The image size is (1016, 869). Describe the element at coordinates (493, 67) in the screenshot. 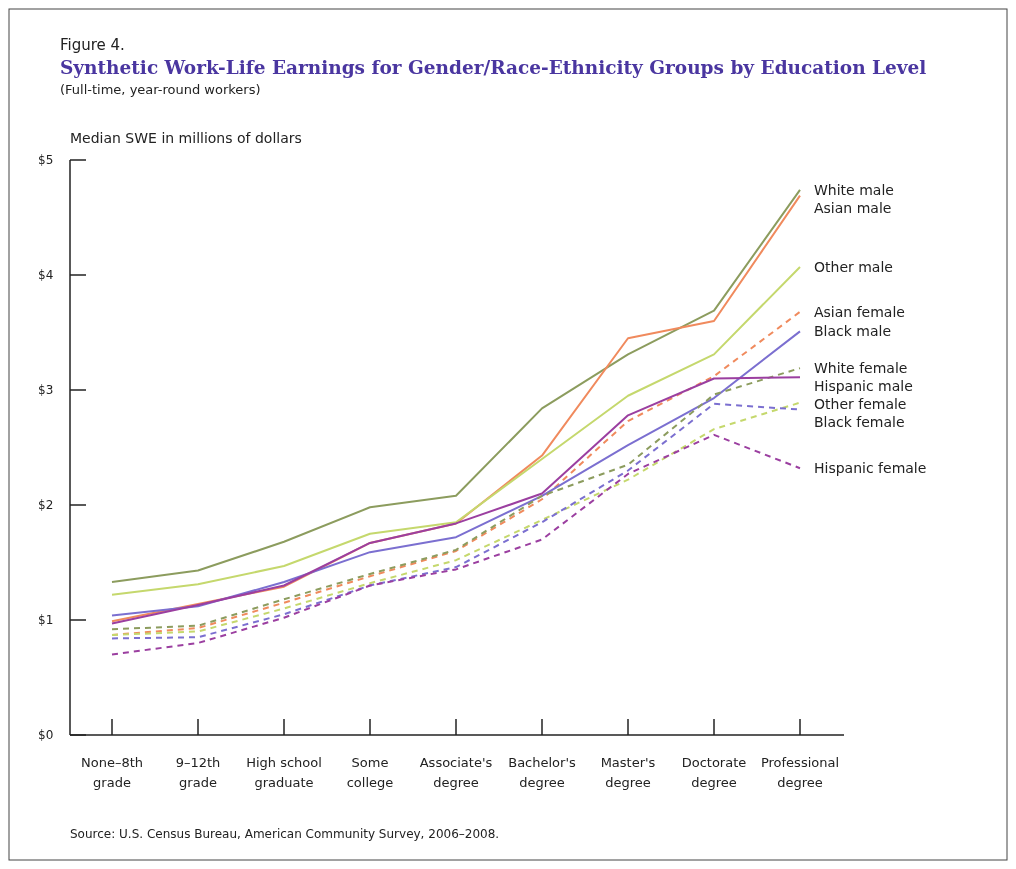

I see `chart-title: Synthetic Work-Life Earnings for Gender/Race-Ethnicity Groups by Education Level` at that location.